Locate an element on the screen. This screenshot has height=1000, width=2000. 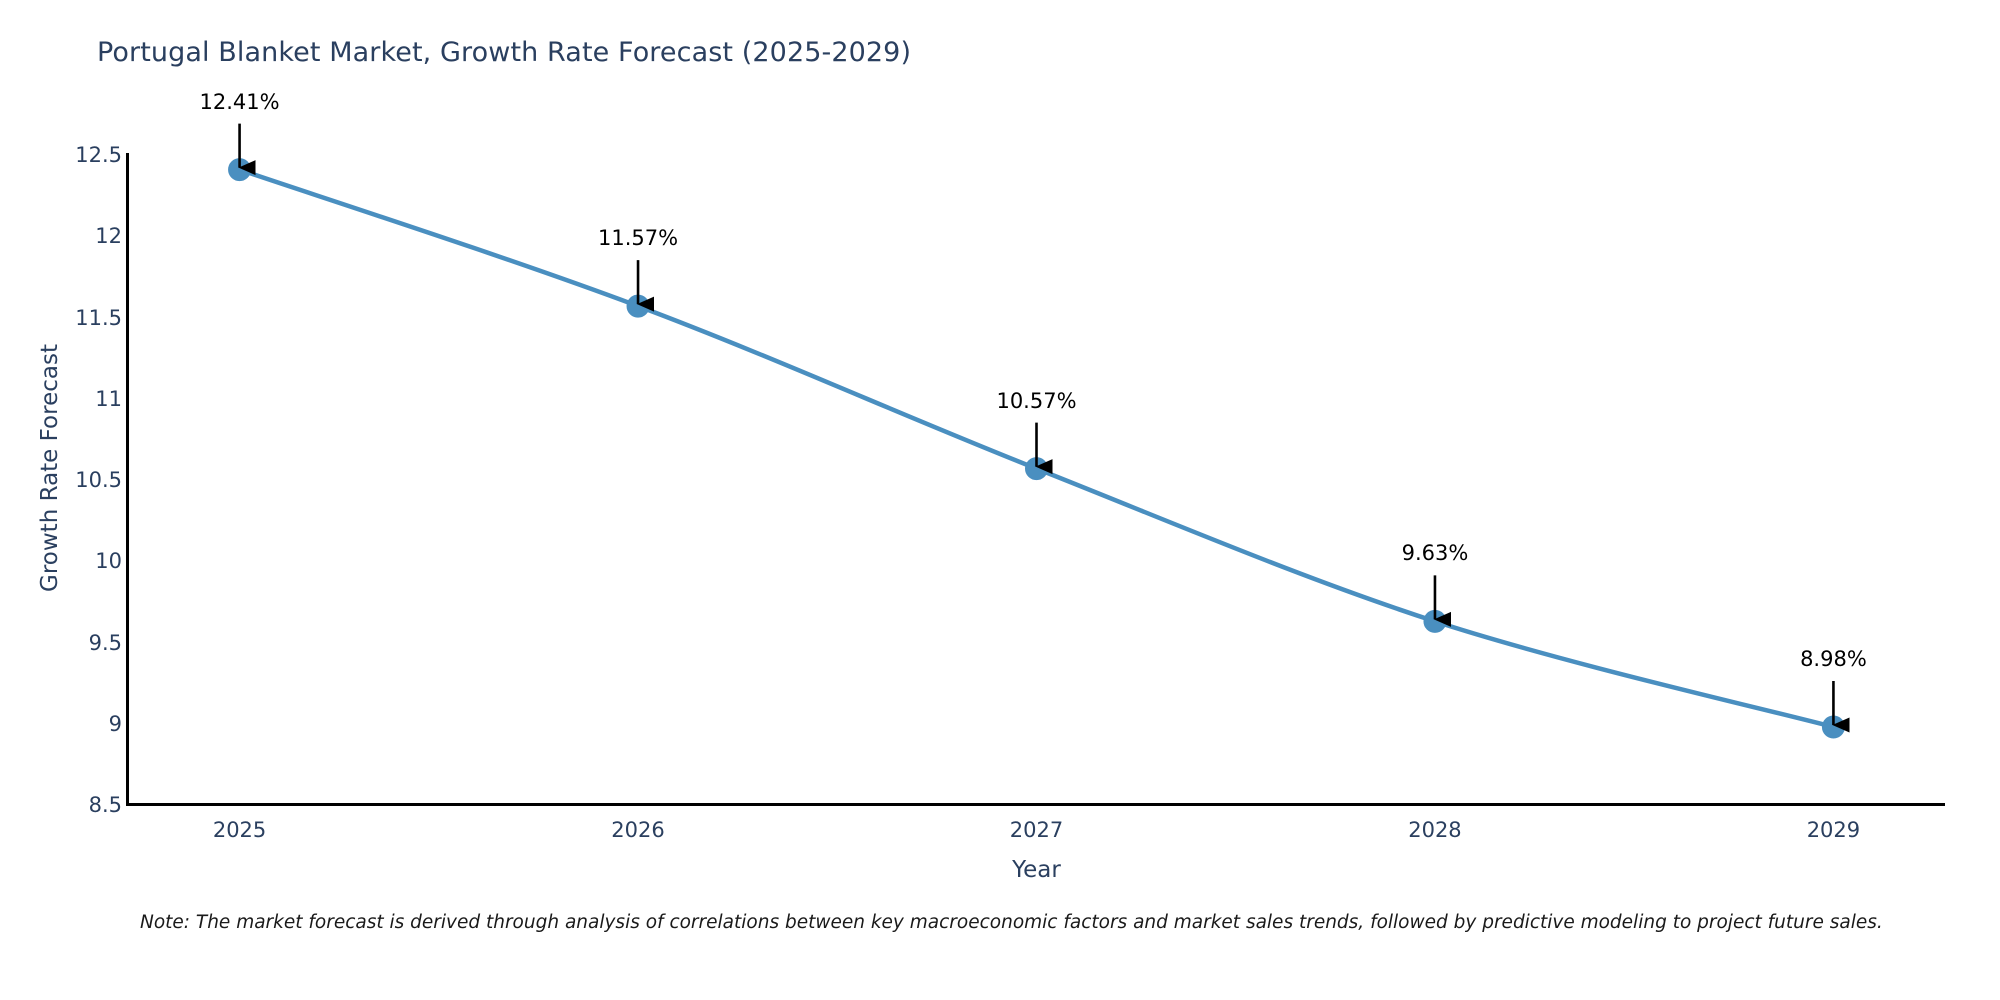
y-axis-tick-label: 9 is located at coordinates (115, 723).